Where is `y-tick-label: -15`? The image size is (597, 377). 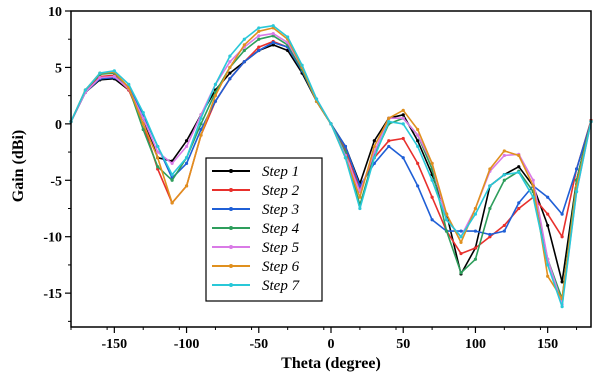
y-tick-label: -15 is located at coordinates (52, 294).